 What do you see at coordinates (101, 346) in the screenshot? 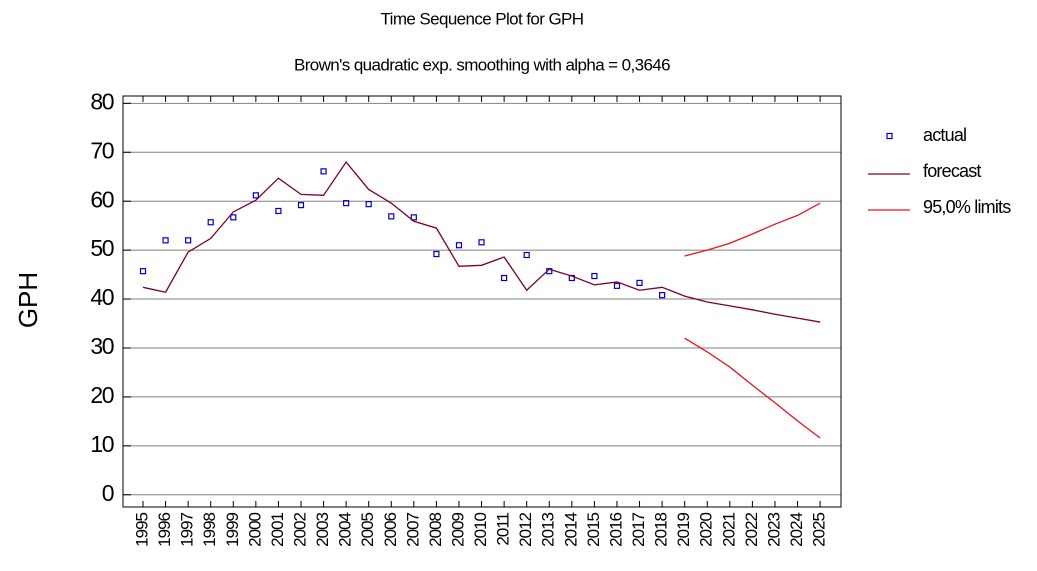
I see `y-tick-label: 30` at bounding box center [101, 346].